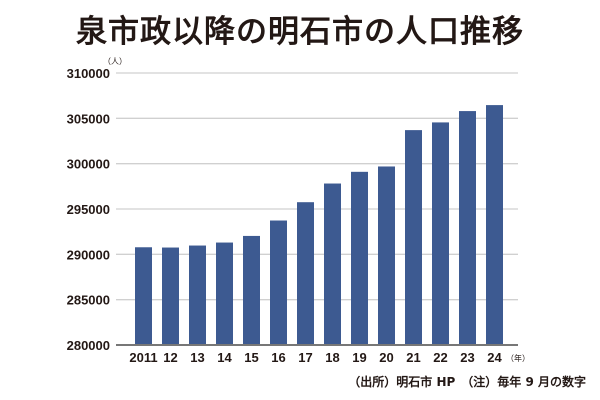 The height and width of the screenshot is (400, 600). Describe the element at coordinates (197, 357) in the screenshot. I see `x-tick-label: 13` at that location.